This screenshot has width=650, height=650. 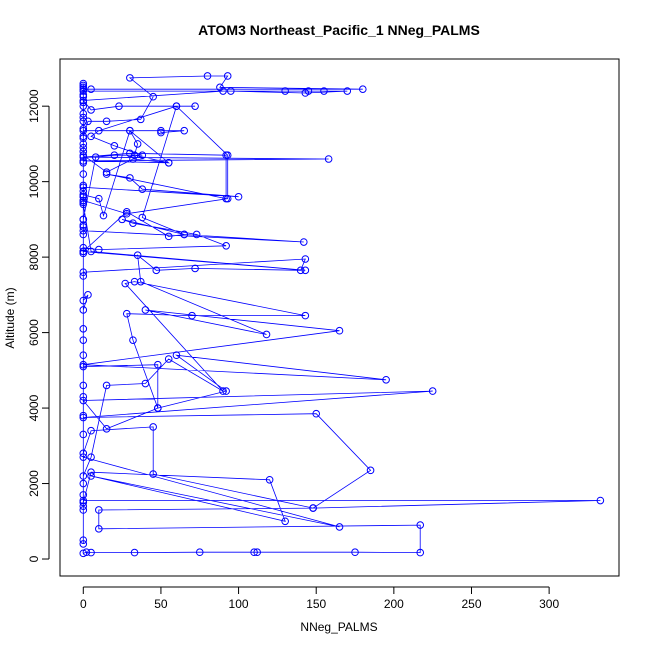 What do you see at coordinates (38, 325) in the screenshot?
I see `y-axis: 0 2000 4000 6000 8000 10000 12000` at bounding box center [38, 325].